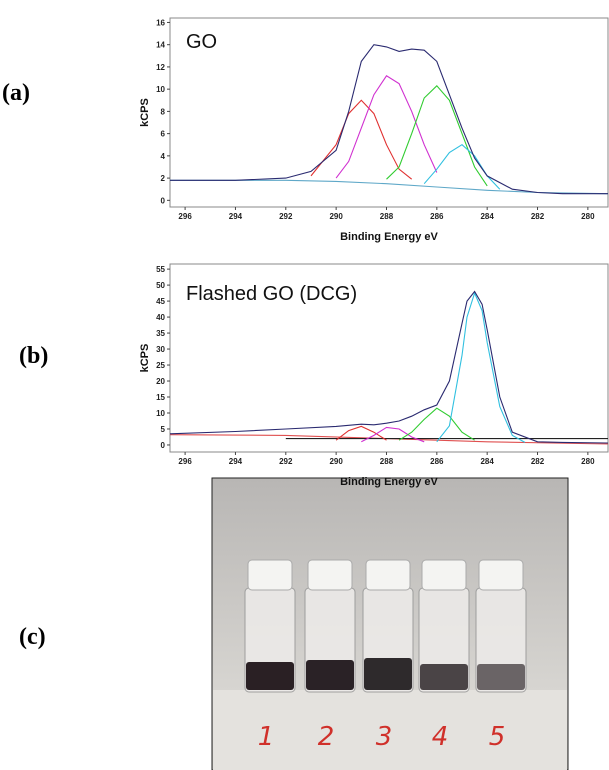  What do you see at coordinates (160, 365) in the screenshot?
I see `y-tick-label: 25` at bounding box center [160, 365].